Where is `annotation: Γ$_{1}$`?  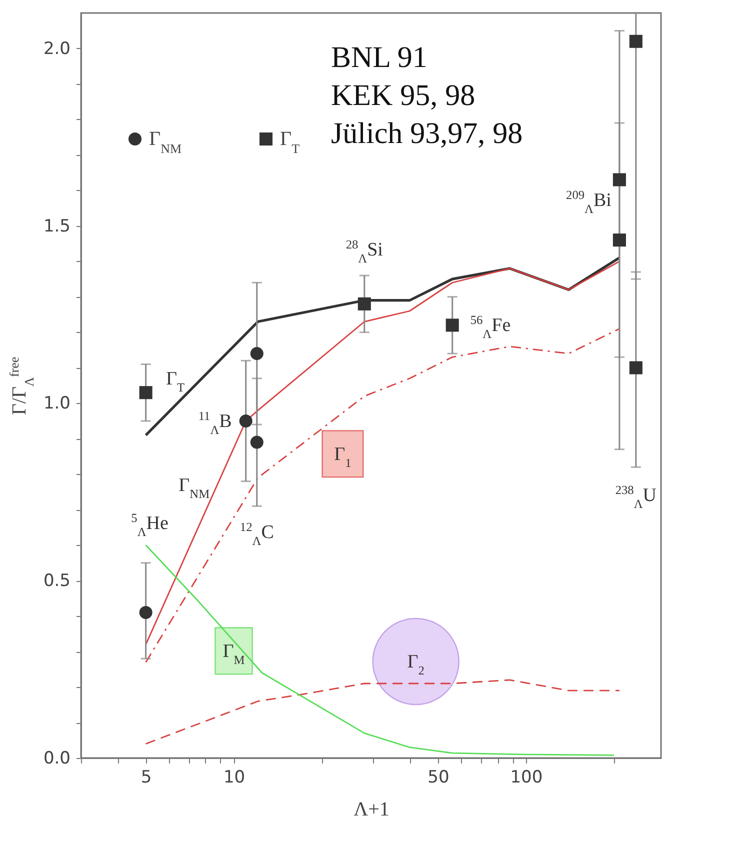
annotation: Γ$_{1}$ is located at coordinates (343, 457).